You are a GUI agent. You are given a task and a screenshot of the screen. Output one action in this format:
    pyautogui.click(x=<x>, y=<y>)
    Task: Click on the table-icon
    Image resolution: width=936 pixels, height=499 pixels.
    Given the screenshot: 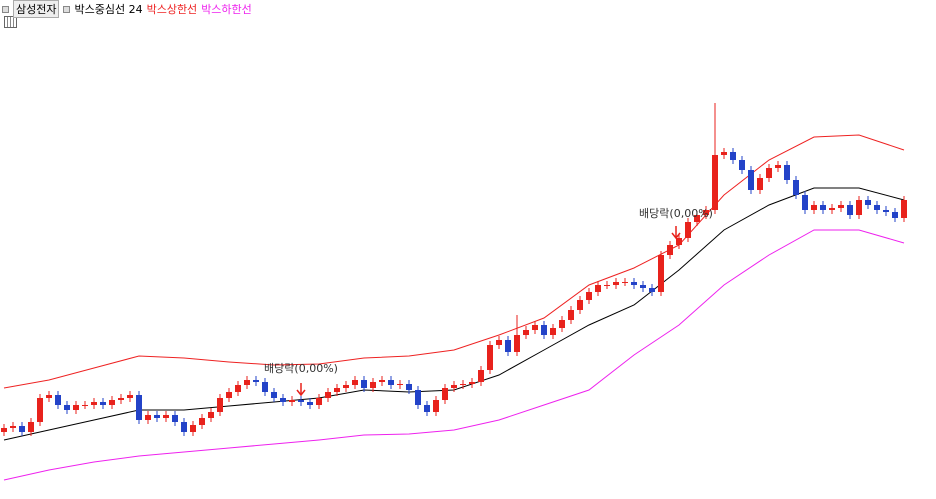 What is the action you would take?
    pyautogui.click(x=10, y=22)
    